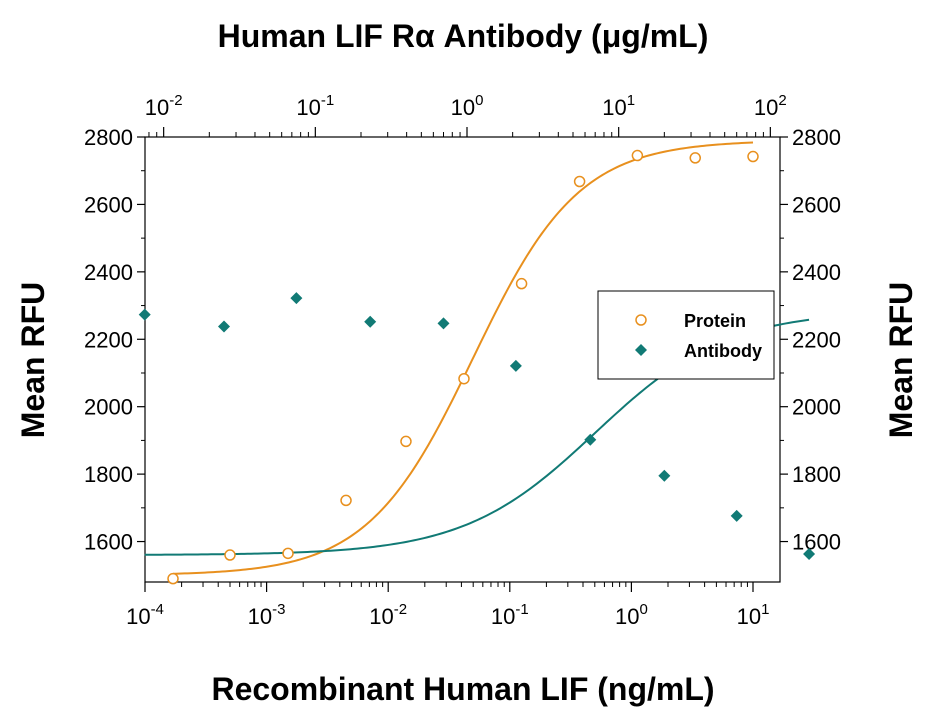 The width and height of the screenshot is (926, 717). I want to click on y-tick-label-right: 2400, so click(816, 272).